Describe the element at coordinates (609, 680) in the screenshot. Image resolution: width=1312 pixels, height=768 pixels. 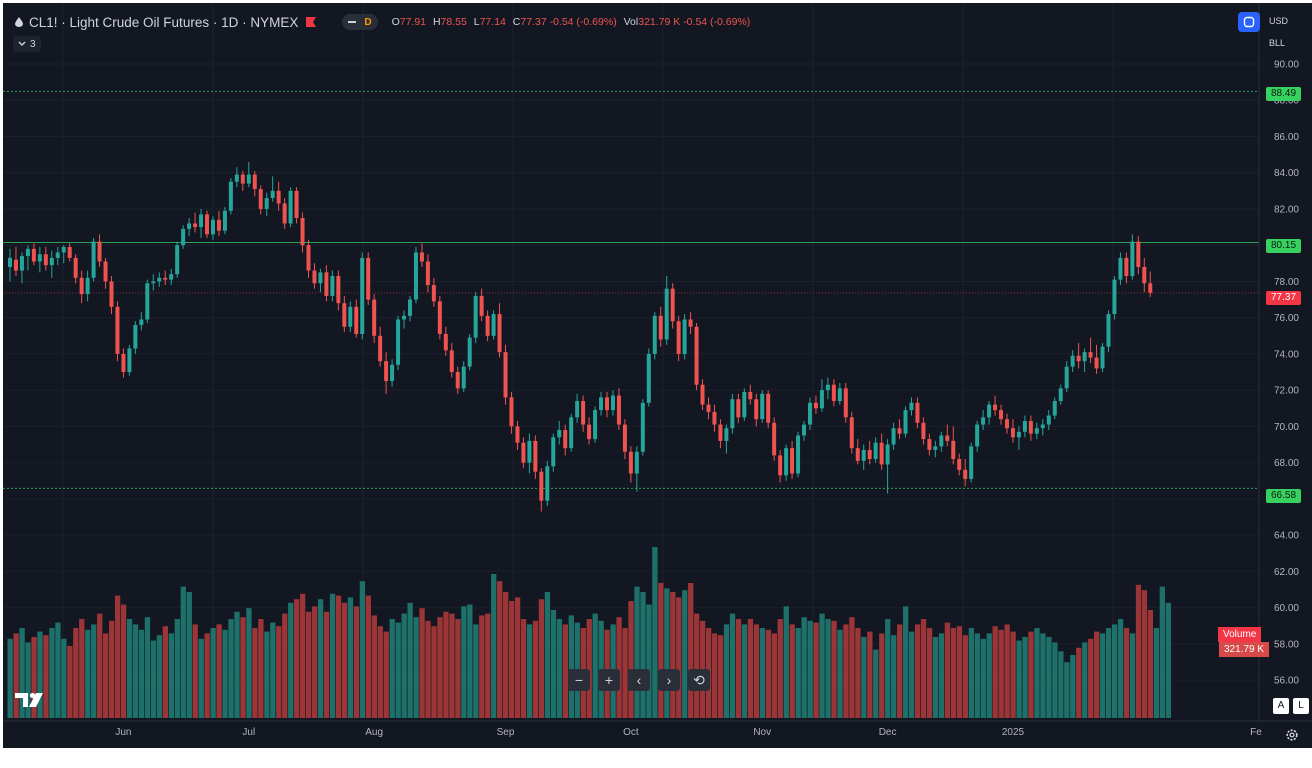
I see `zoom-in-button: +` at that location.